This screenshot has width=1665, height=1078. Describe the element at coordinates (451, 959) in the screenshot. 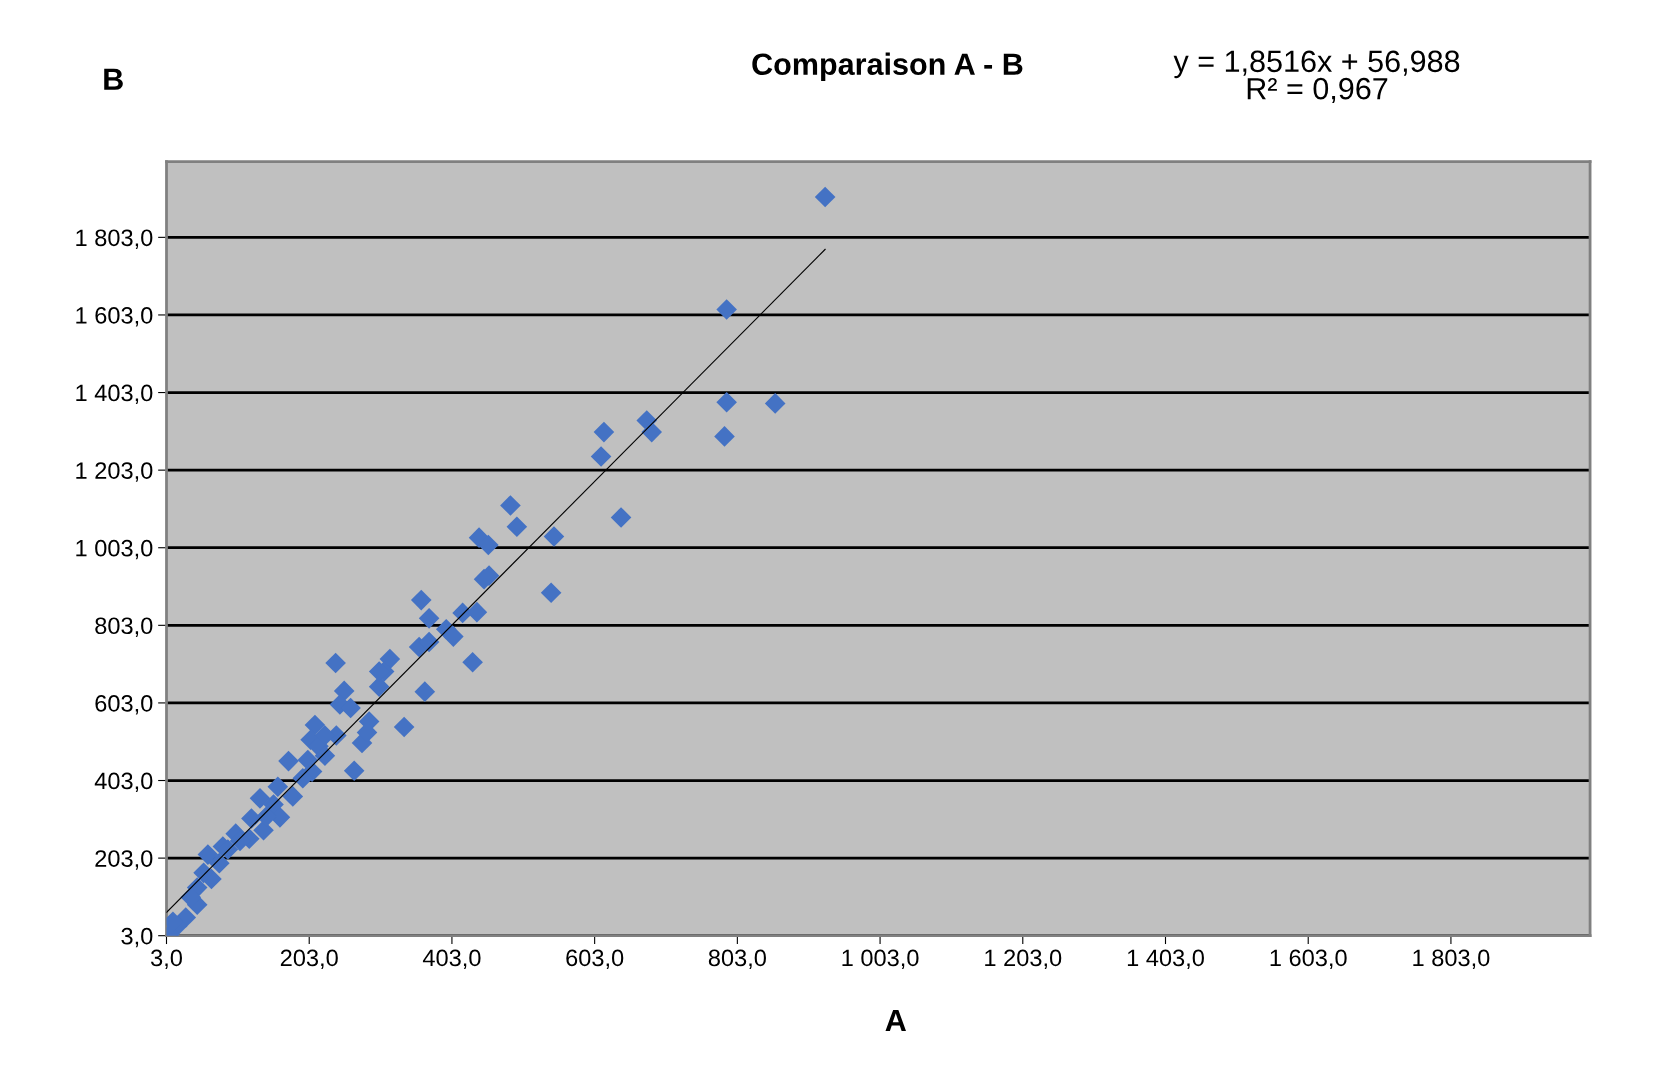

I see `x-tick-label: 403,0` at that location.